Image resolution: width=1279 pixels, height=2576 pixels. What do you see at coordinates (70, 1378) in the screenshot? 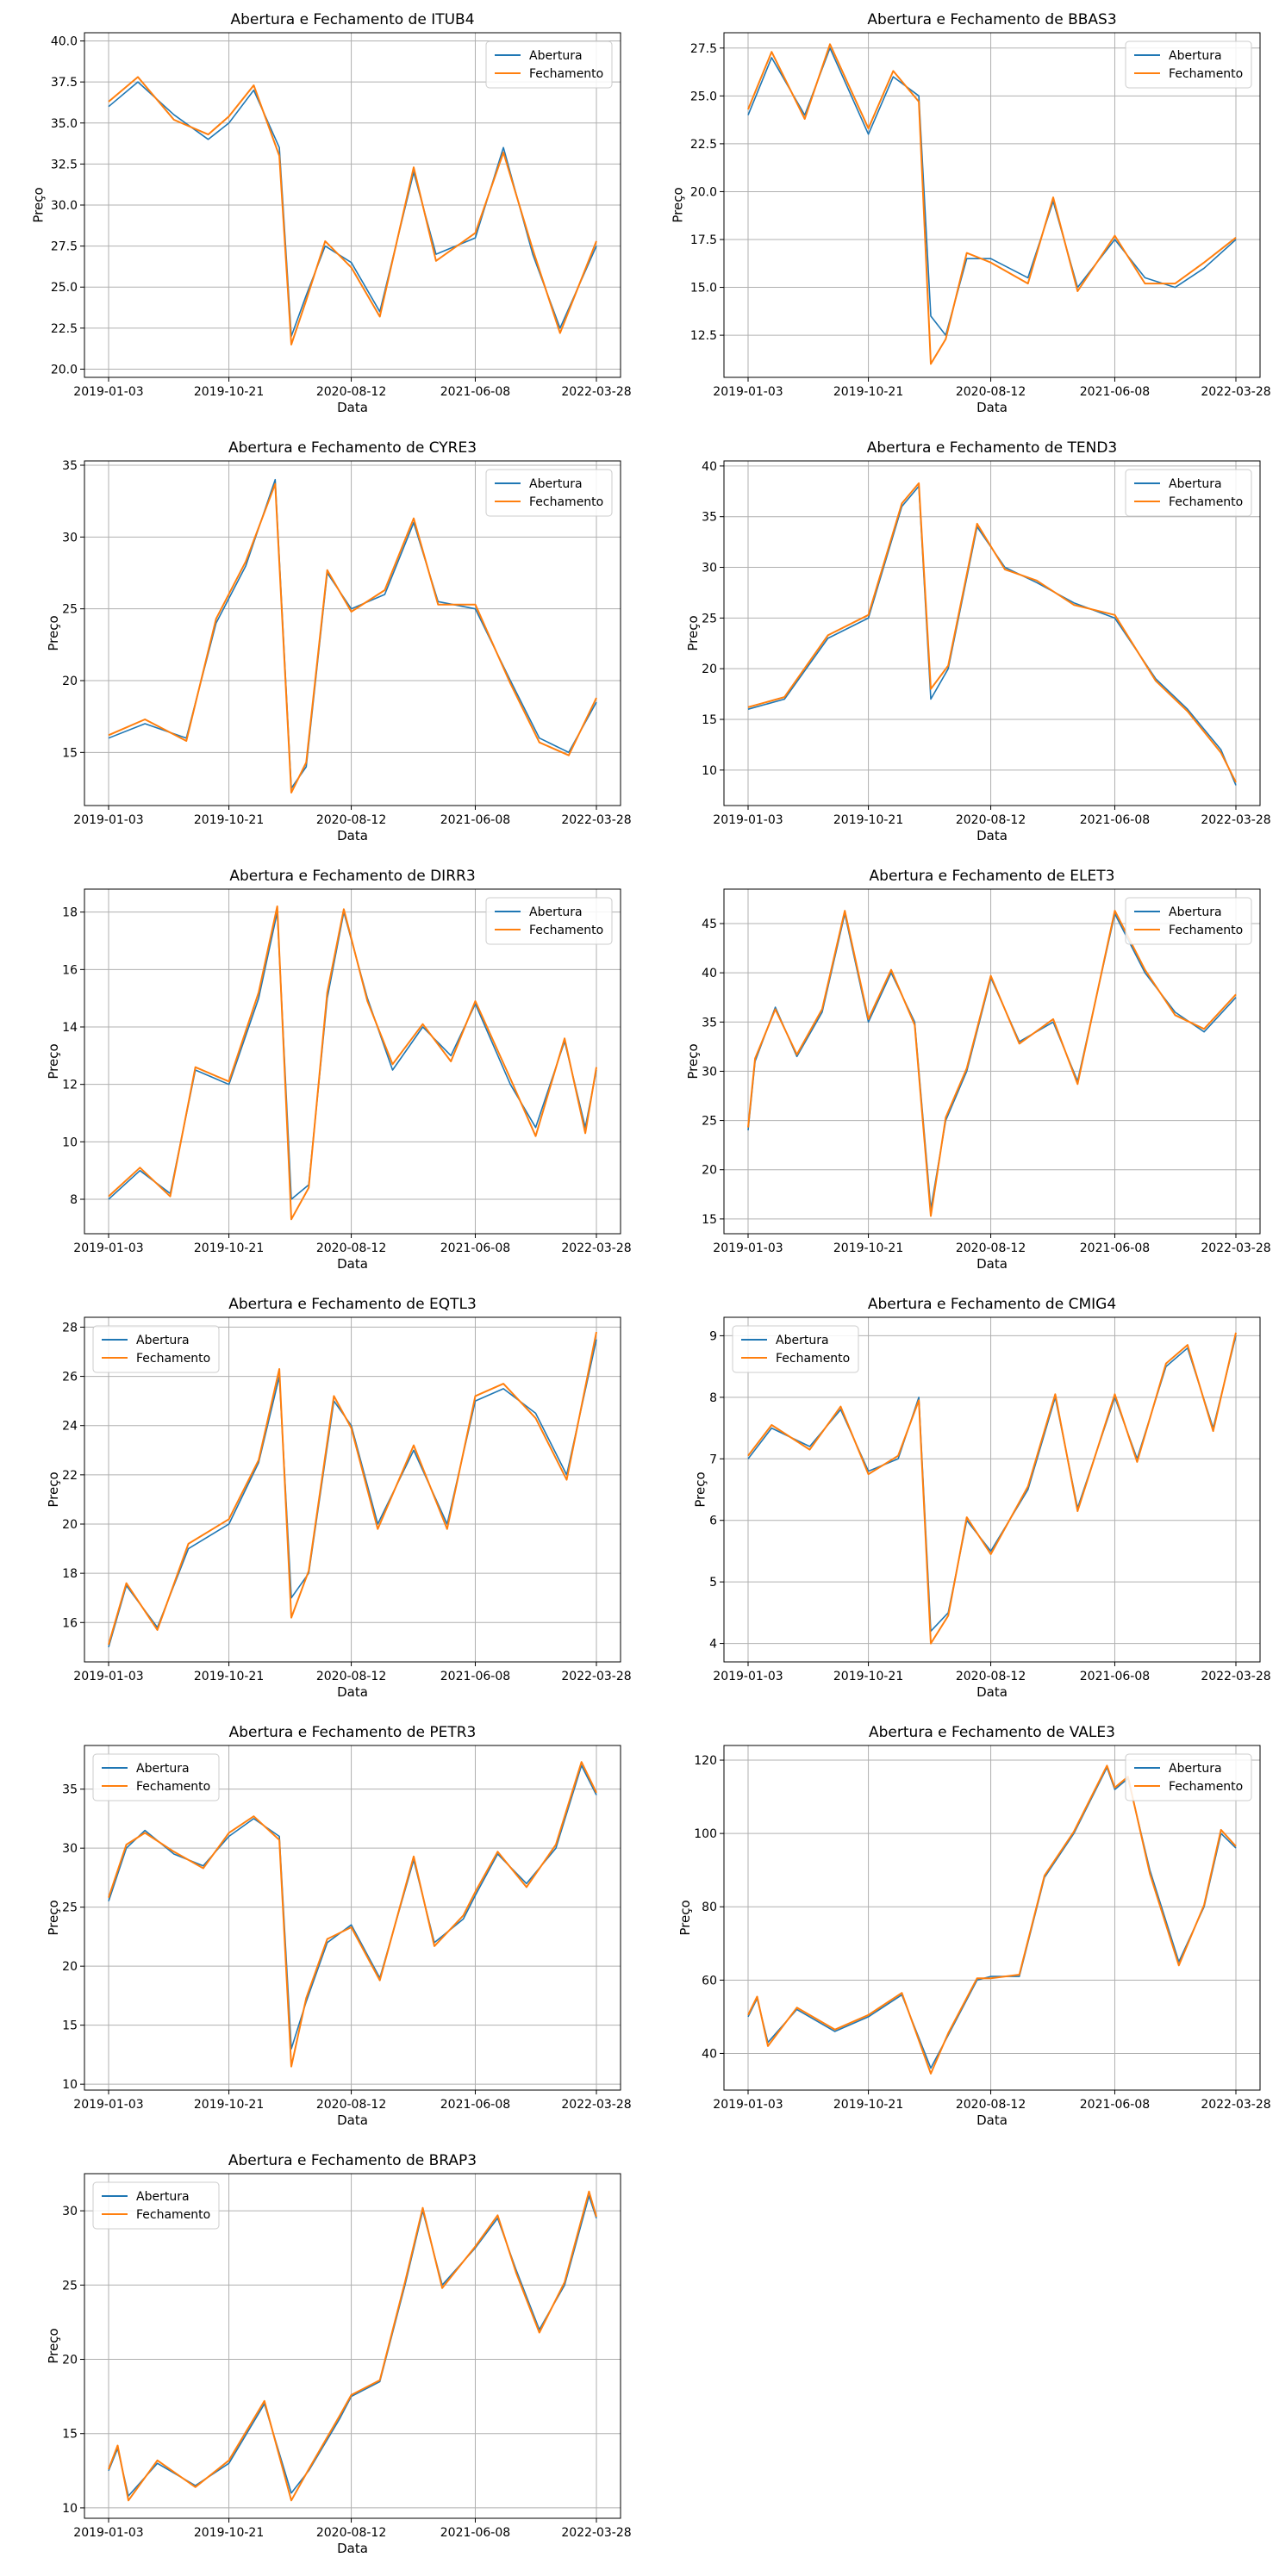
I see `y-tick-label: 26` at bounding box center [70, 1378].